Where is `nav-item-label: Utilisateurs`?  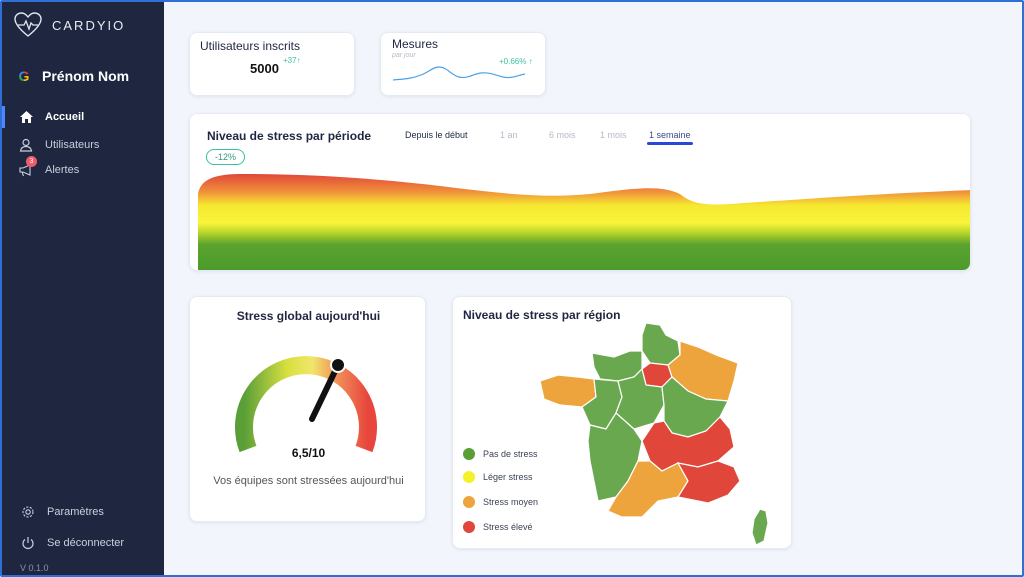 nav-item-label: Utilisateurs is located at coordinates (72, 145).